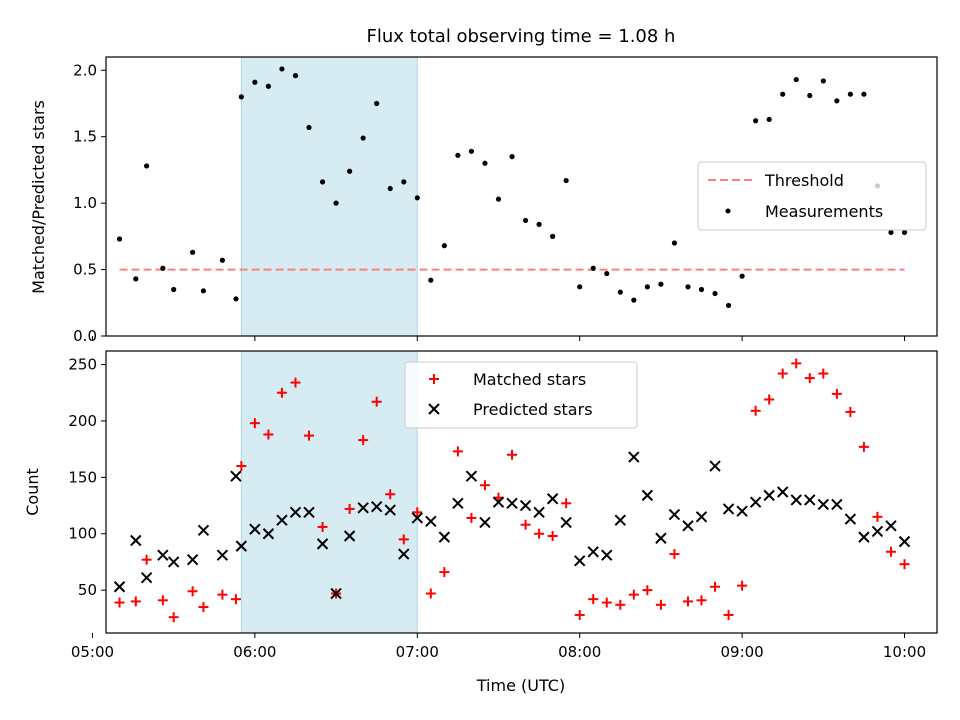 This screenshot has height=720, width=960. I want to click on top-legend-box, so click(812, 196).